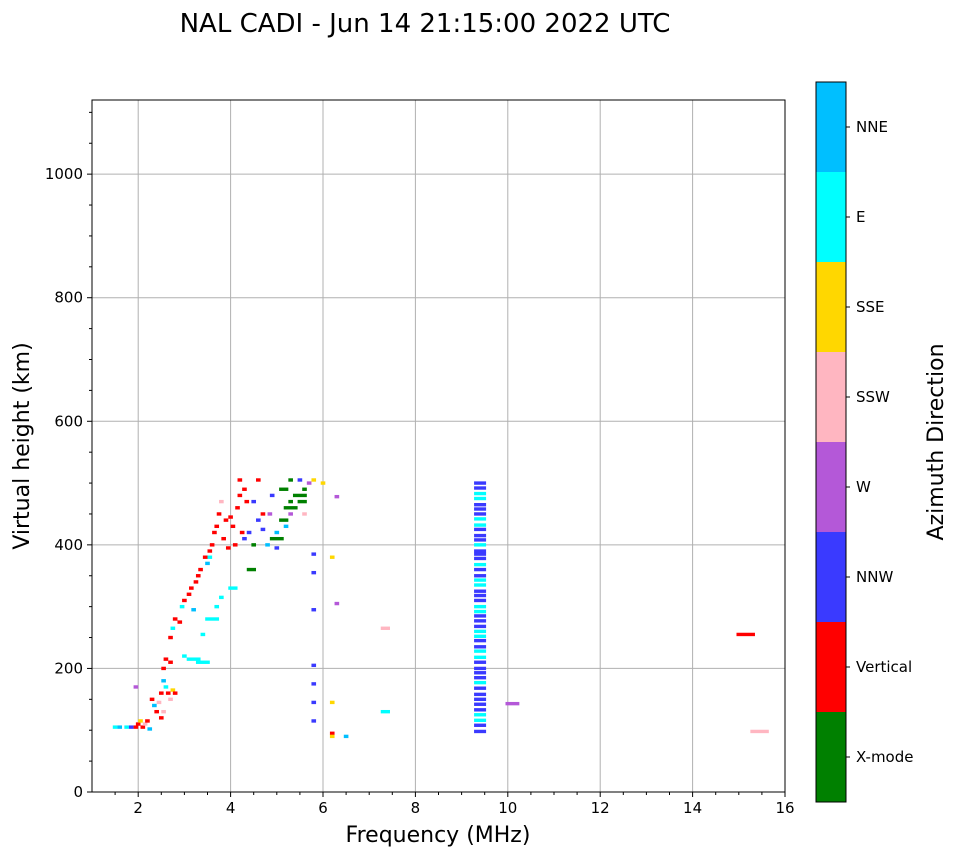 Image resolution: width=958 pixels, height=861 pixels. What do you see at coordinates (831, 487) in the screenshot?
I see `colorbar-swatch-w` at bounding box center [831, 487].